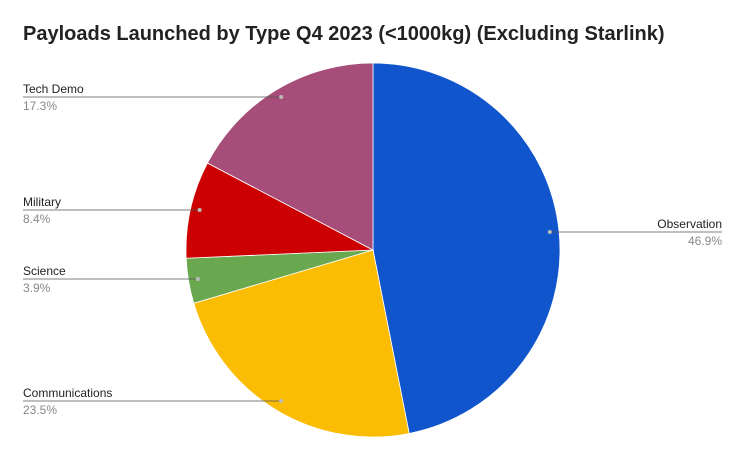 The height and width of the screenshot is (460, 745). What do you see at coordinates (290, 156) in the screenshot?
I see `pie-slice-tech-demo` at bounding box center [290, 156].